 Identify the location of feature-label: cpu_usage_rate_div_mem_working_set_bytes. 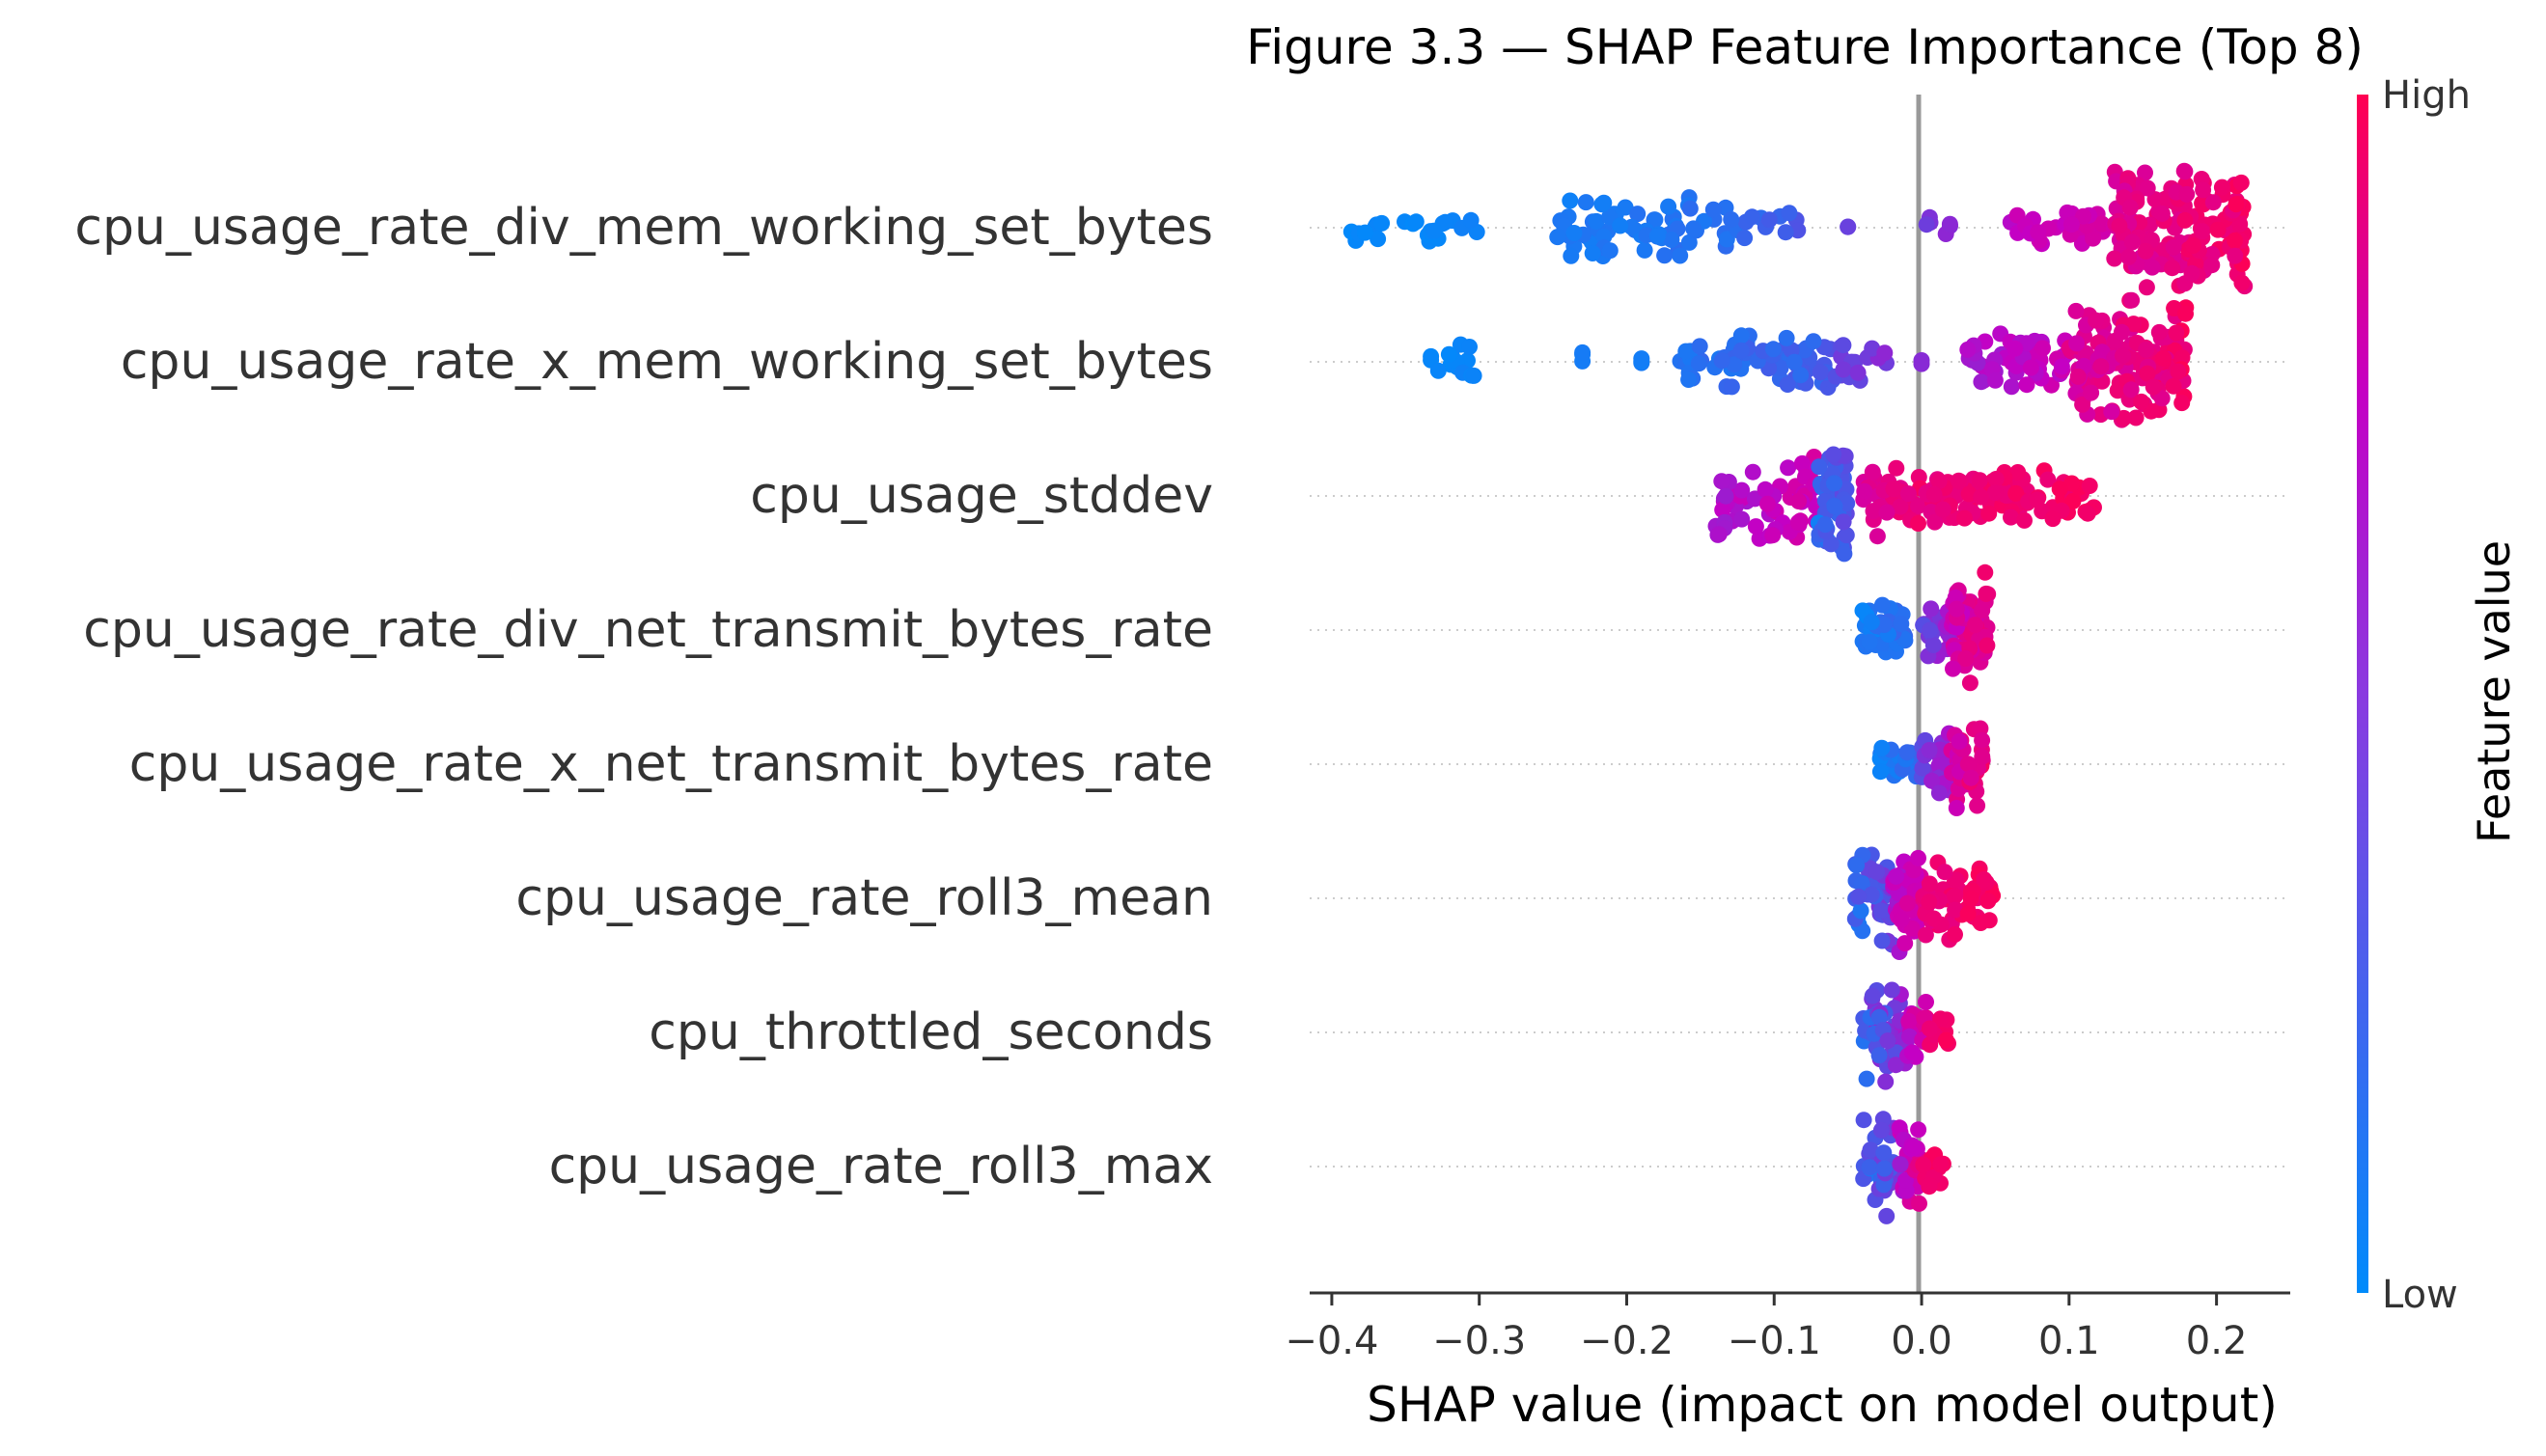
(643, 228).